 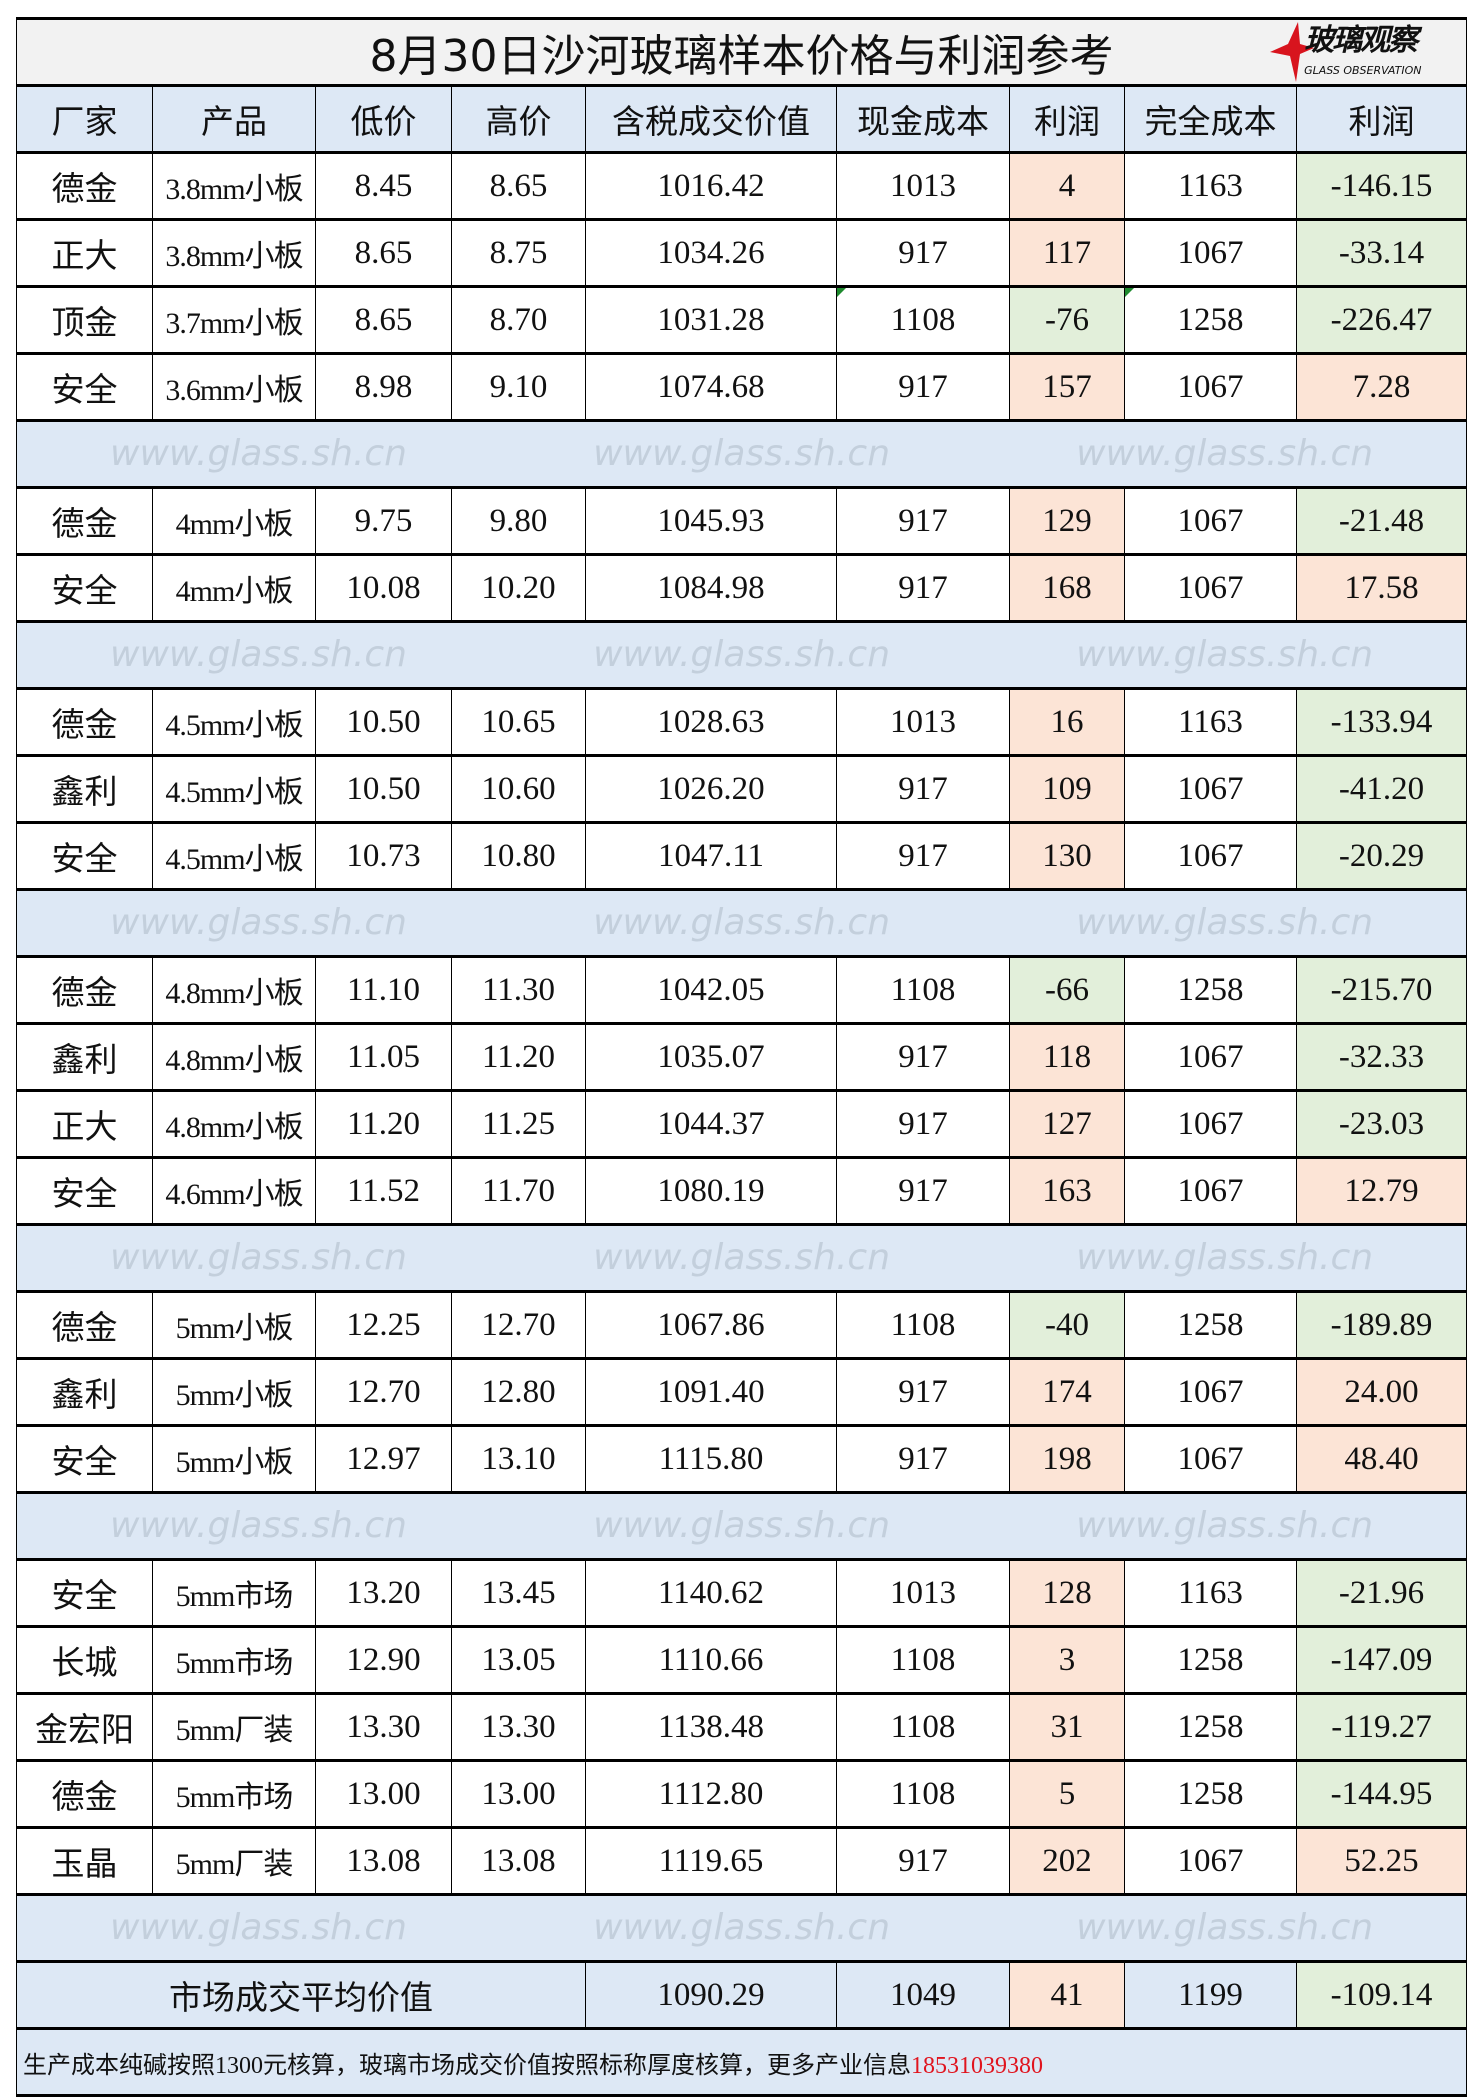 I want to click on cash-profit-cell: 4, so click(x=1067, y=186).